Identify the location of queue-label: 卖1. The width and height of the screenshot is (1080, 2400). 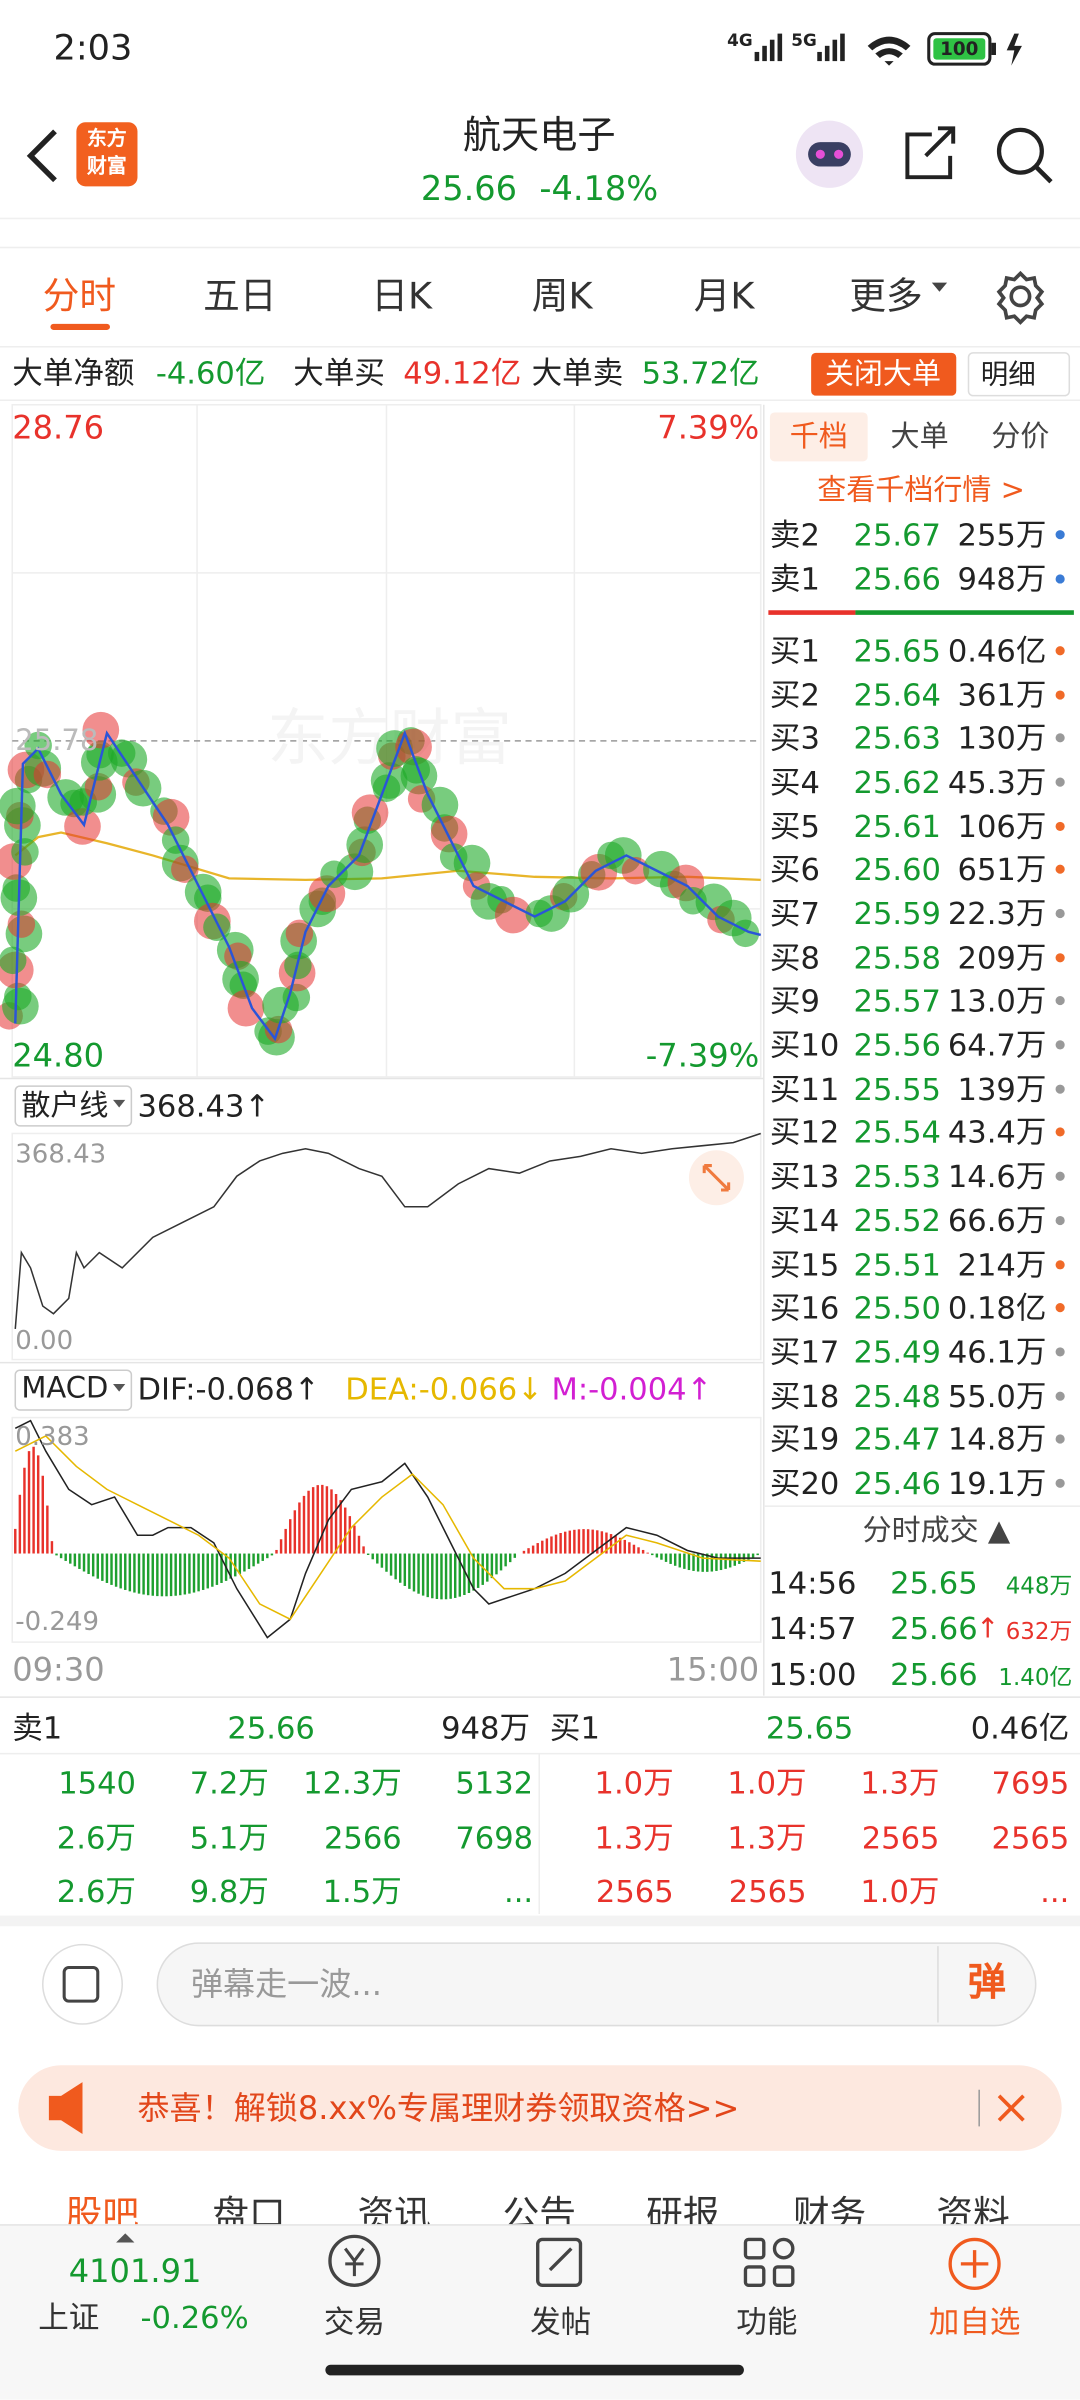
(37, 1728).